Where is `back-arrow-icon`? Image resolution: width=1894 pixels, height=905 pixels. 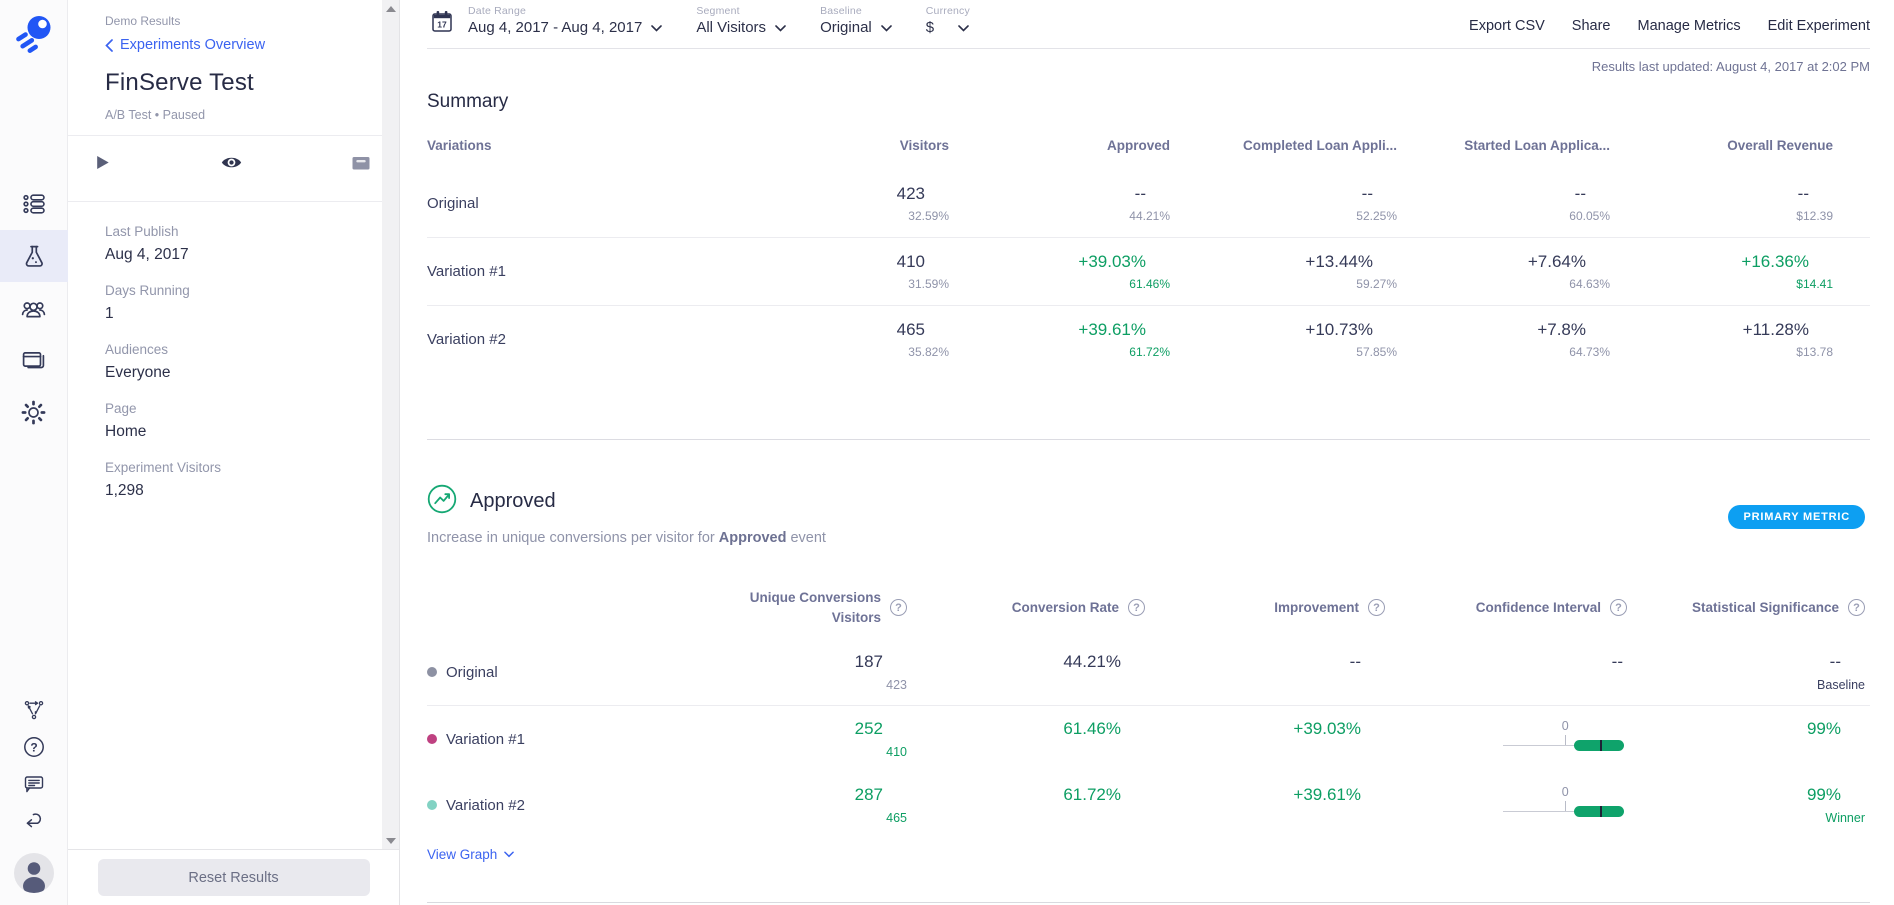 back-arrow-icon is located at coordinates (34, 821).